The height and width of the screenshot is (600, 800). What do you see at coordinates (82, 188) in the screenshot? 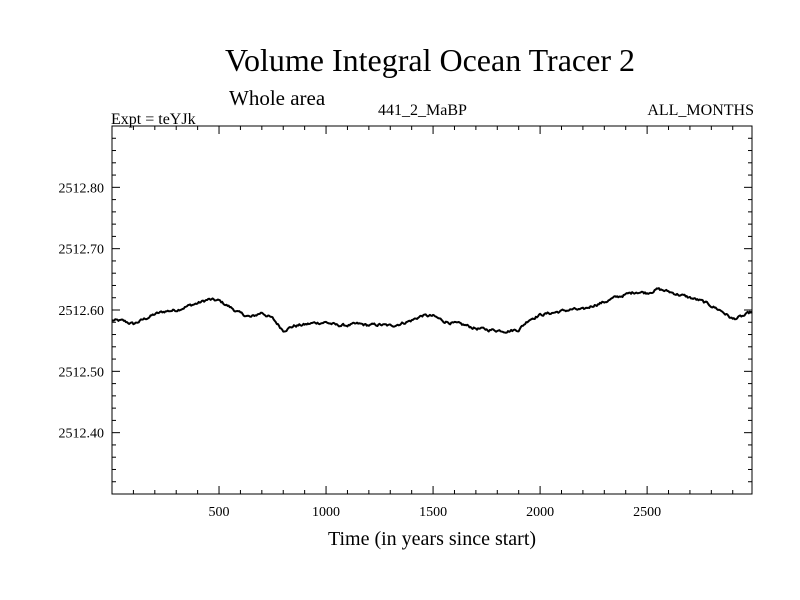
I see `y-tick-label: 2512.80` at bounding box center [82, 188].